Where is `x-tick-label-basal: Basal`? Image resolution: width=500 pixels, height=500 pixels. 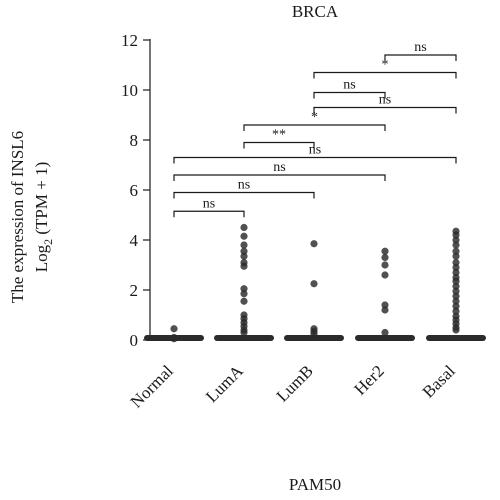 x-tick-label-basal: Basal is located at coordinates (439, 381).